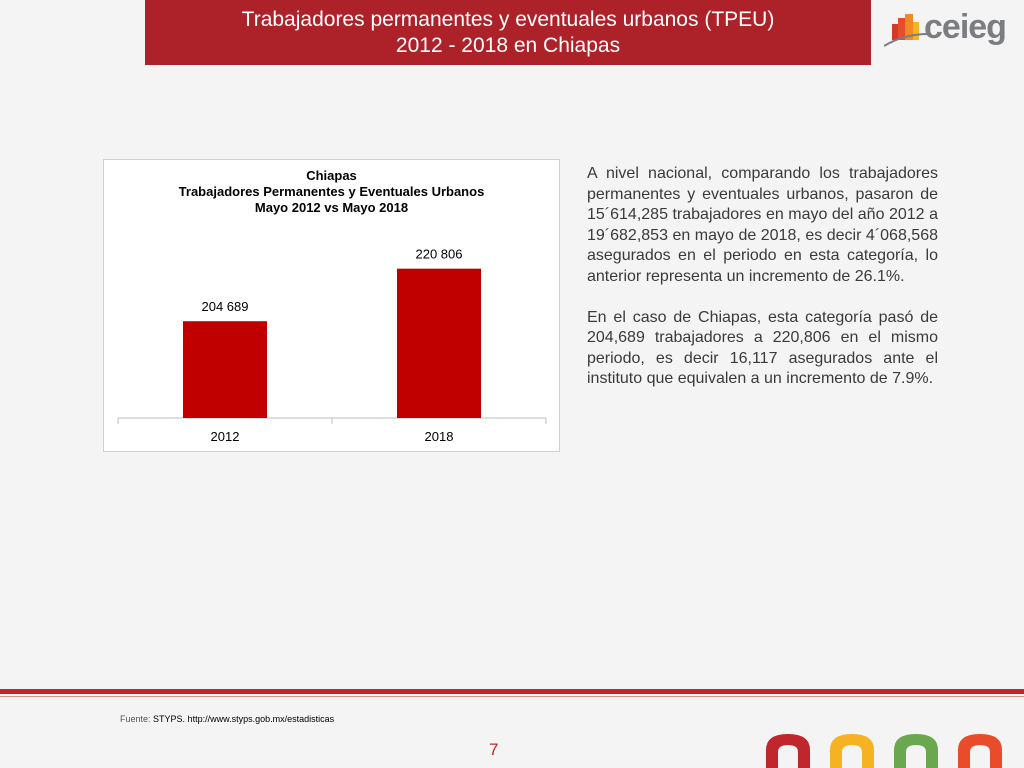 The width and height of the screenshot is (1024, 768). Describe the element at coordinates (135, 719) in the screenshot. I see `source-label: Fuente:` at that location.